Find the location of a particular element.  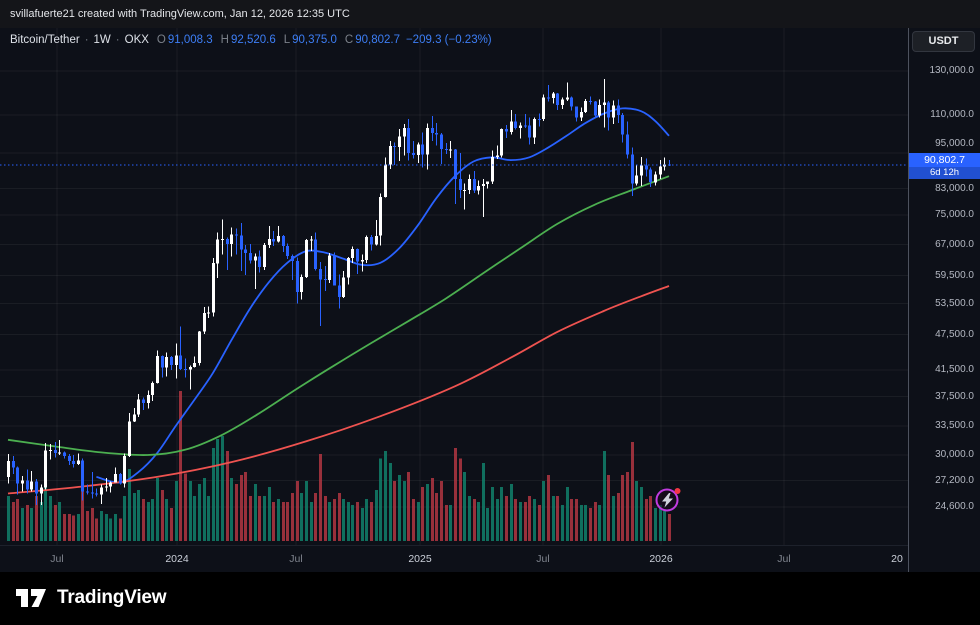

volatility-event-icon is located at coordinates (668, 500).